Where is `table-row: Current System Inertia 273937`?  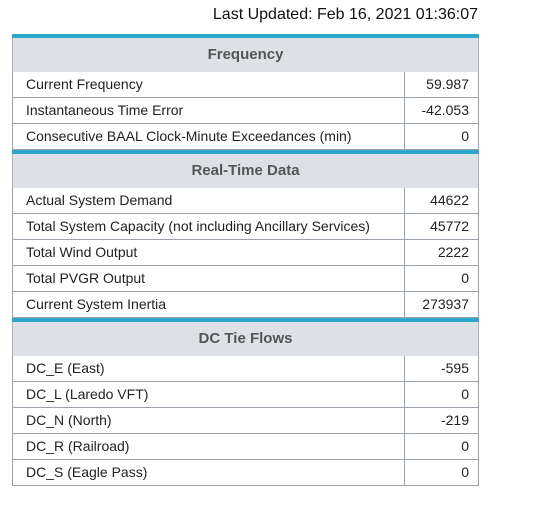 table-row: Current System Inertia 273937 is located at coordinates (245, 305).